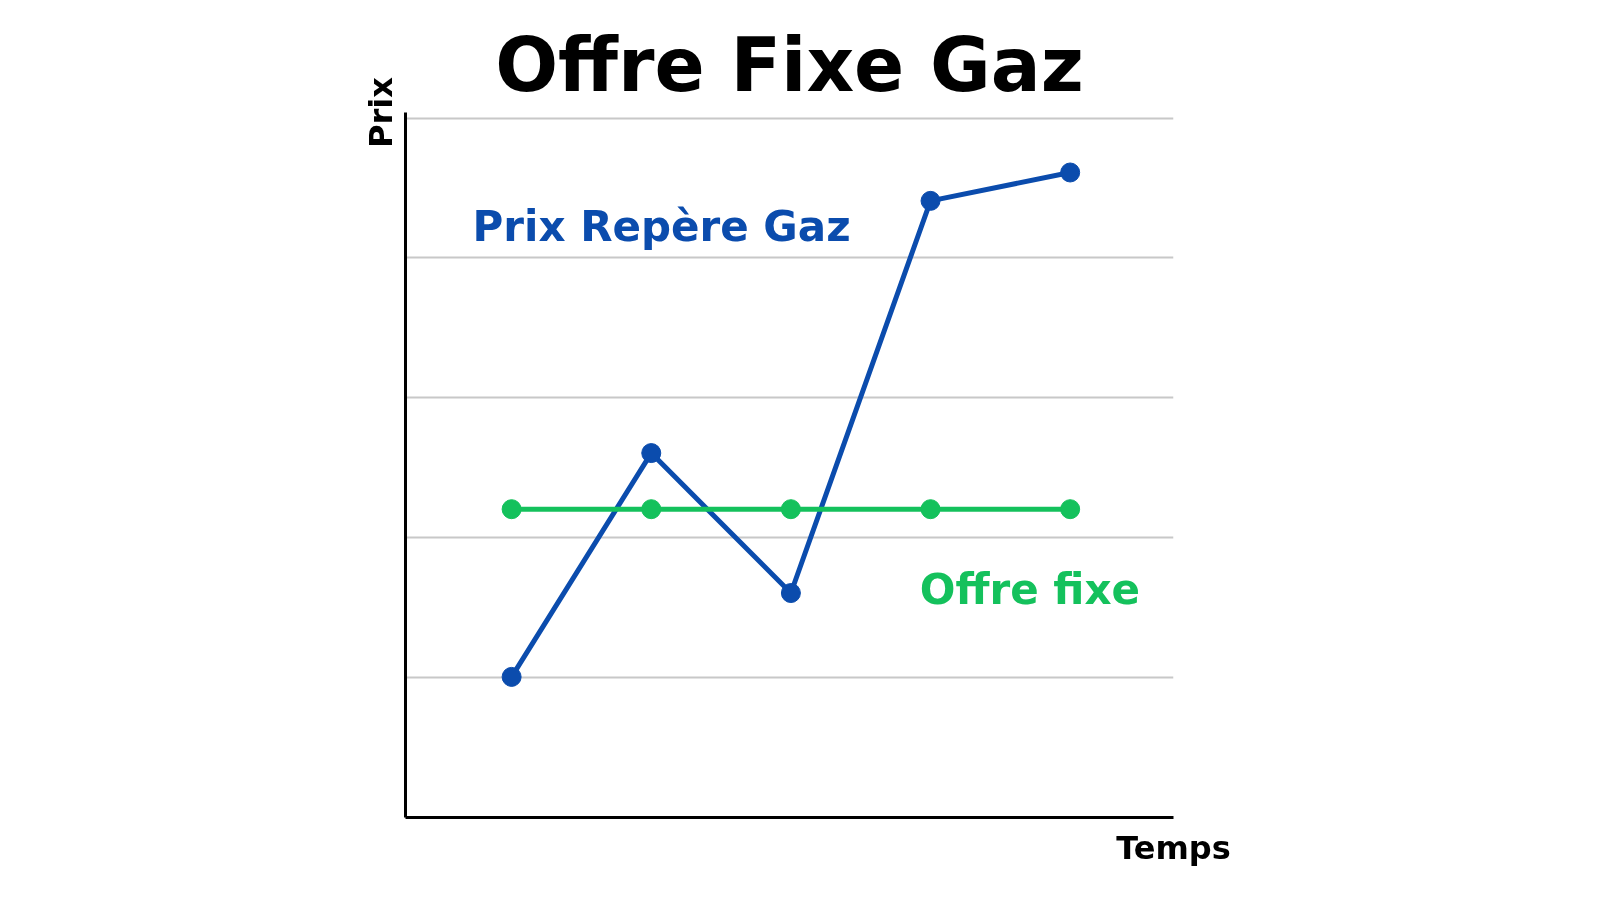 The width and height of the screenshot is (1600, 900). Describe the element at coordinates (789, 64) in the screenshot. I see `chart-title: Offre Fixe Gaz` at that location.